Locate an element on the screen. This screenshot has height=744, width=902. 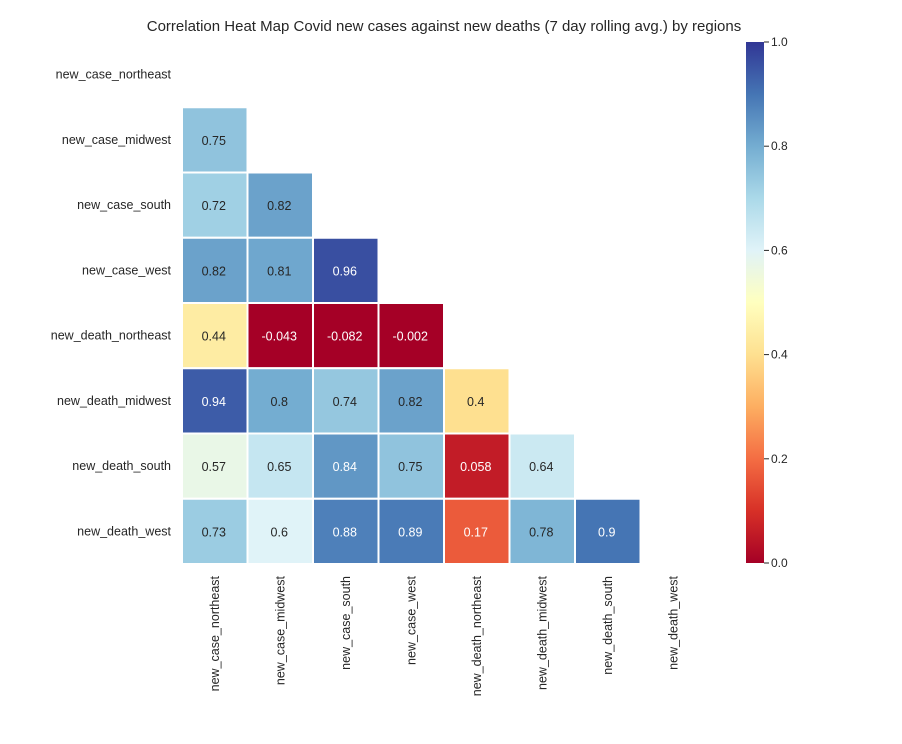
cell-value-label: 0.57 is located at coordinates (214, 467).